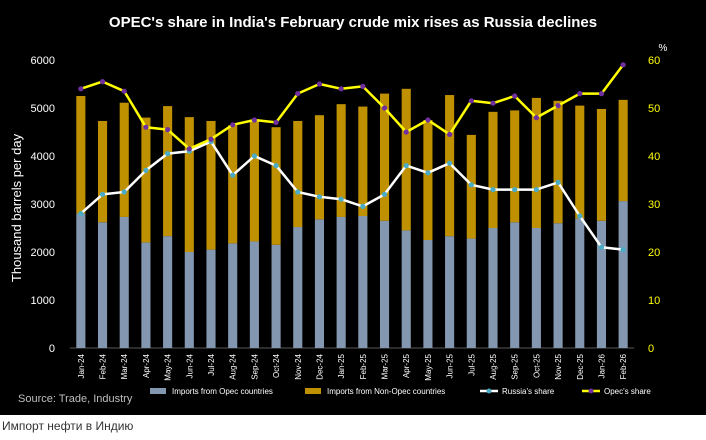 This screenshot has height=440, width=706. I want to click on legend-label: Russia's share, so click(528, 391).